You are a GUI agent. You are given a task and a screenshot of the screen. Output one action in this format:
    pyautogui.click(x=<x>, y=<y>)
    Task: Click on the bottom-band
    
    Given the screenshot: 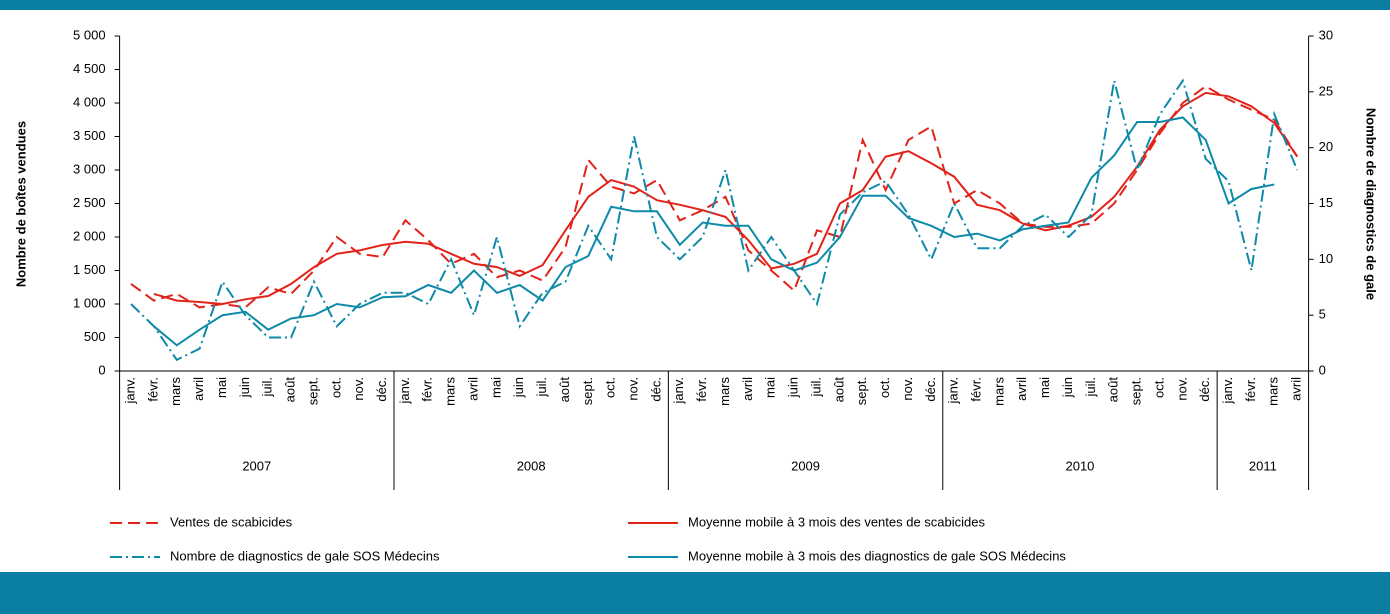 What is the action you would take?
    pyautogui.click(x=695, y=593)
    